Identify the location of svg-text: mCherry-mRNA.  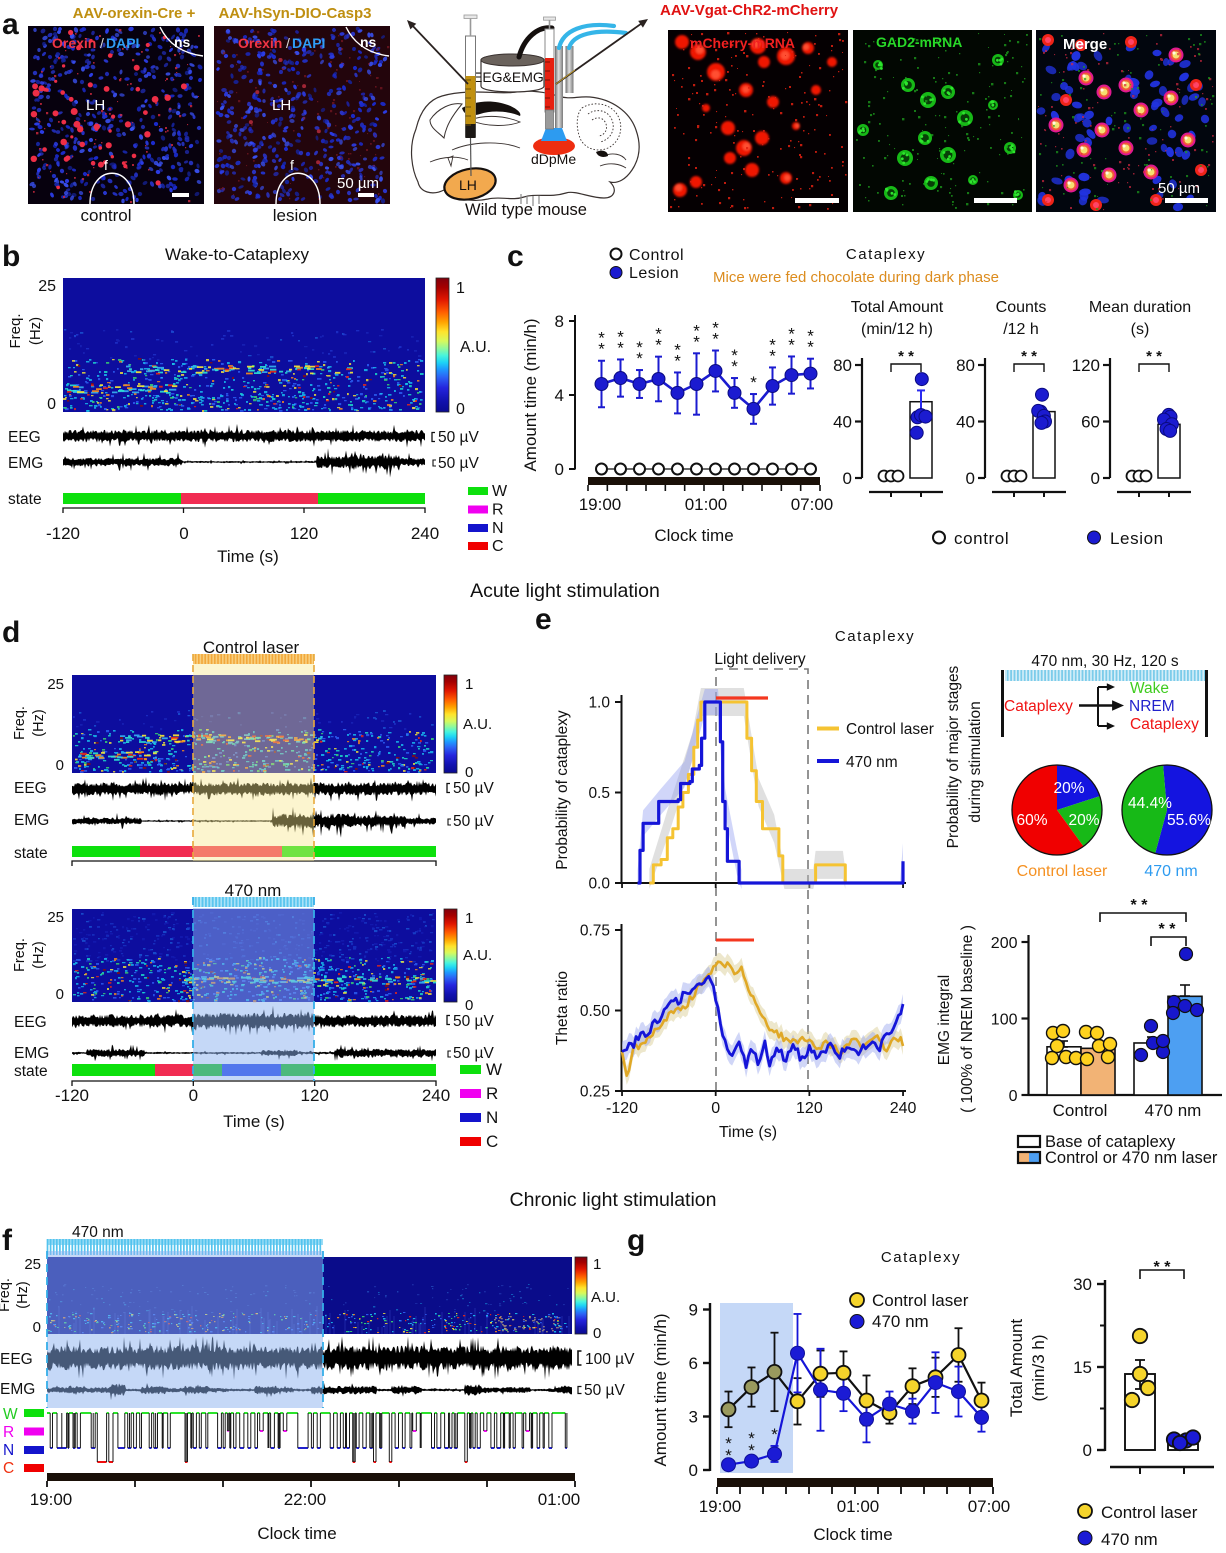
(742, 43).